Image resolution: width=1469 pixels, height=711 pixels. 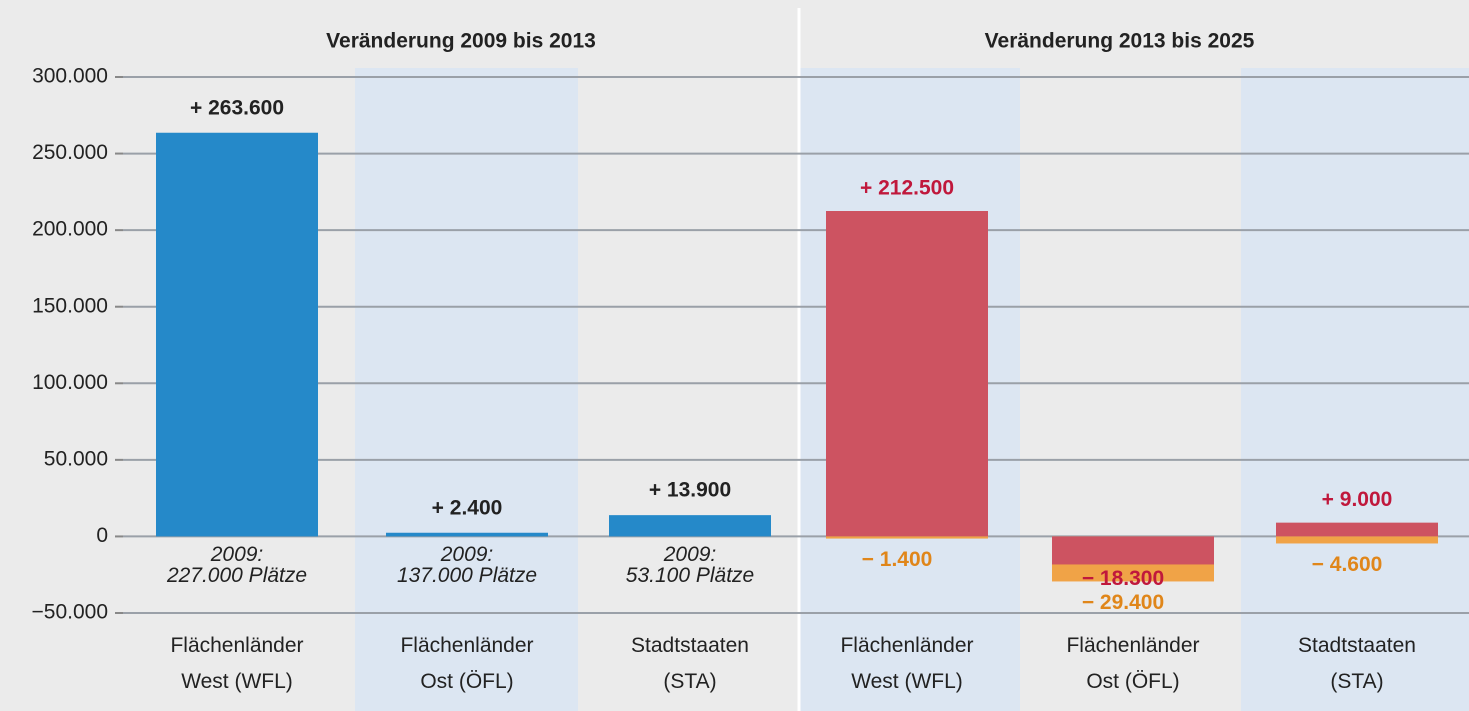 I want to click on annotation: 2009: 227.000 Plätze, so click(x=237, y=565).